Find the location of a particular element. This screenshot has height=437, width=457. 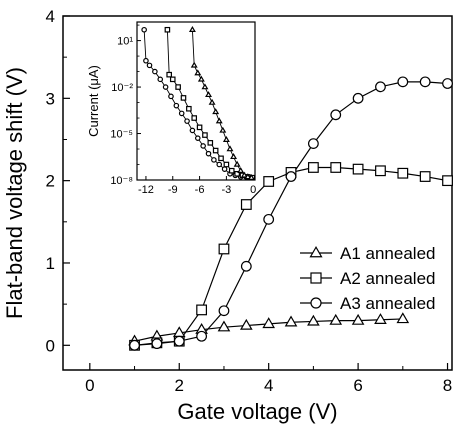

x-tick-label: 4 is located at coordinates (268, 385).